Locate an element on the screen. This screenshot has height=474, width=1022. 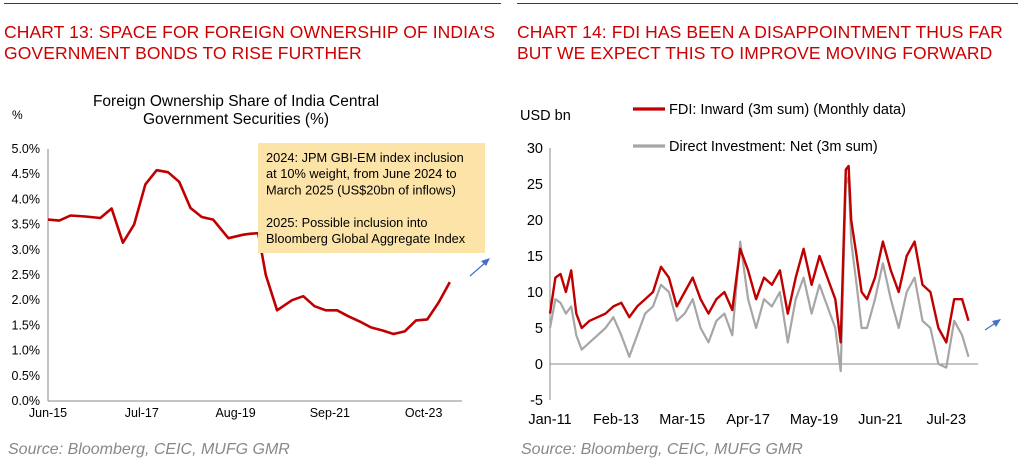
y-tick-label: 4.0% is located at coordinates (26, 199).